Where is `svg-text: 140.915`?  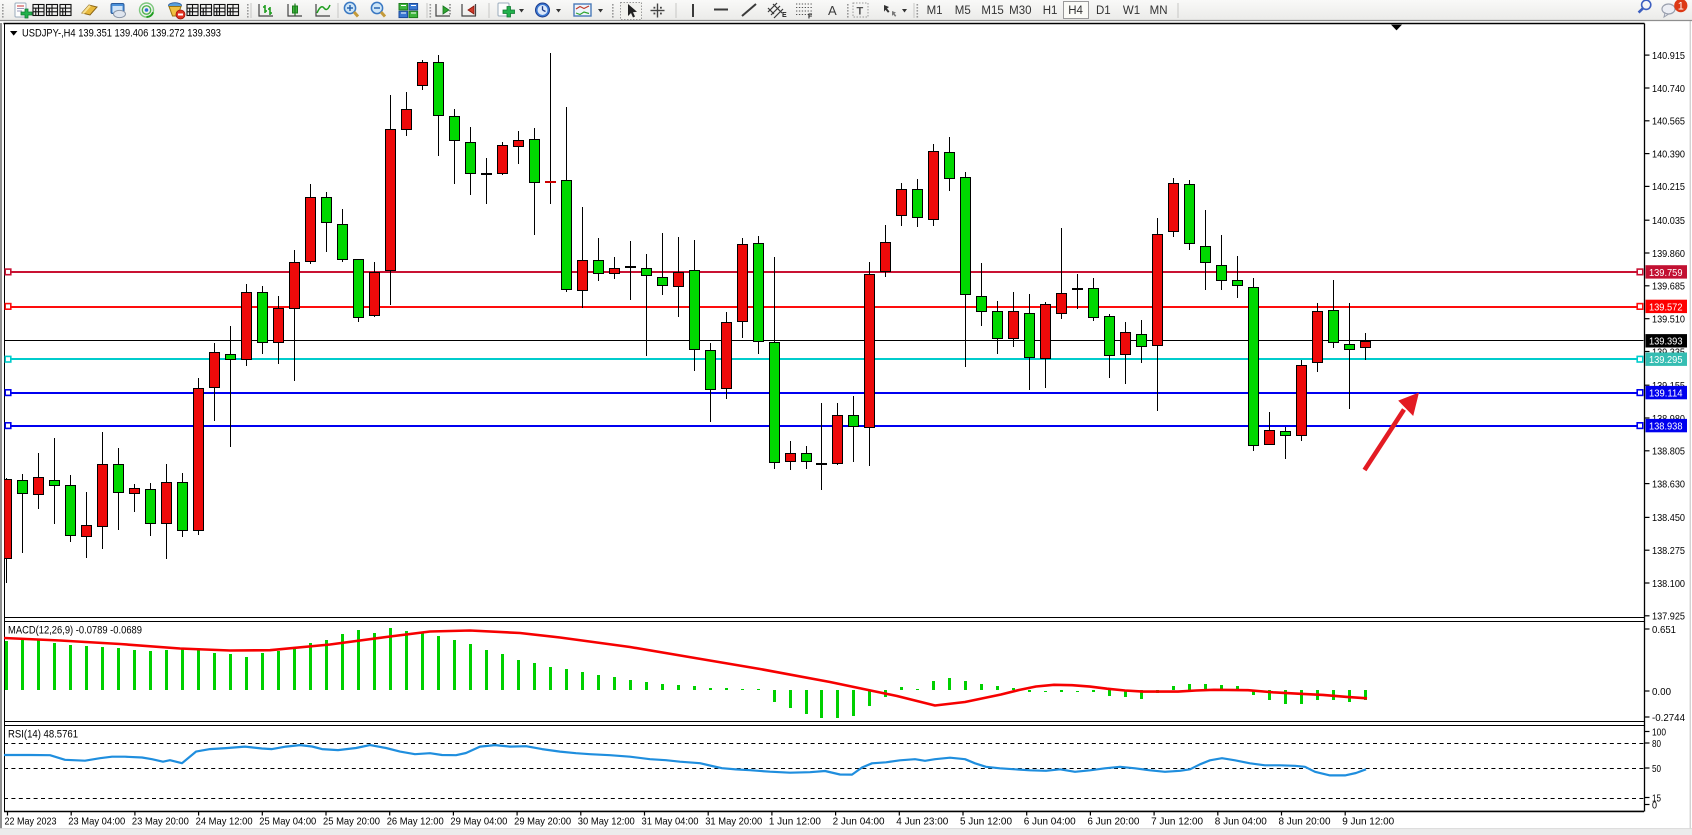 svg-text: 140.915 is located at coordinates (1668, 56).